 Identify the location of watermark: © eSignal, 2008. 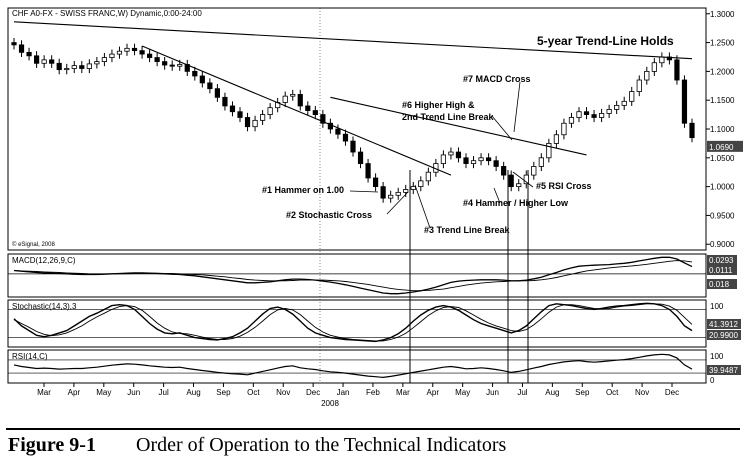
(33, 244).